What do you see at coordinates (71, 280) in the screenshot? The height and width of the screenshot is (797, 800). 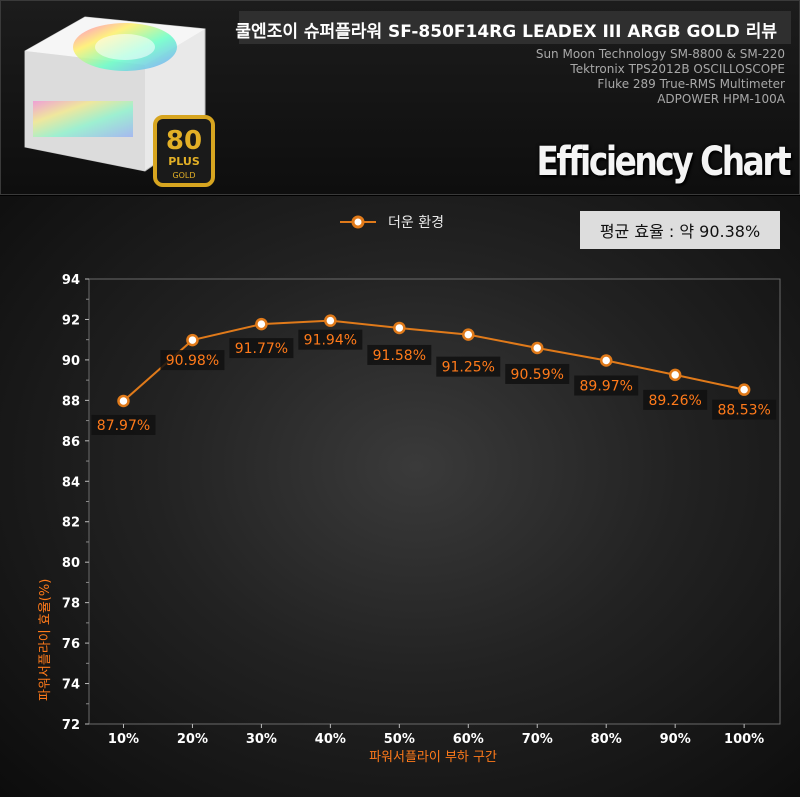 I see `y-tick-label: 94` at bounding box center [71, 280].